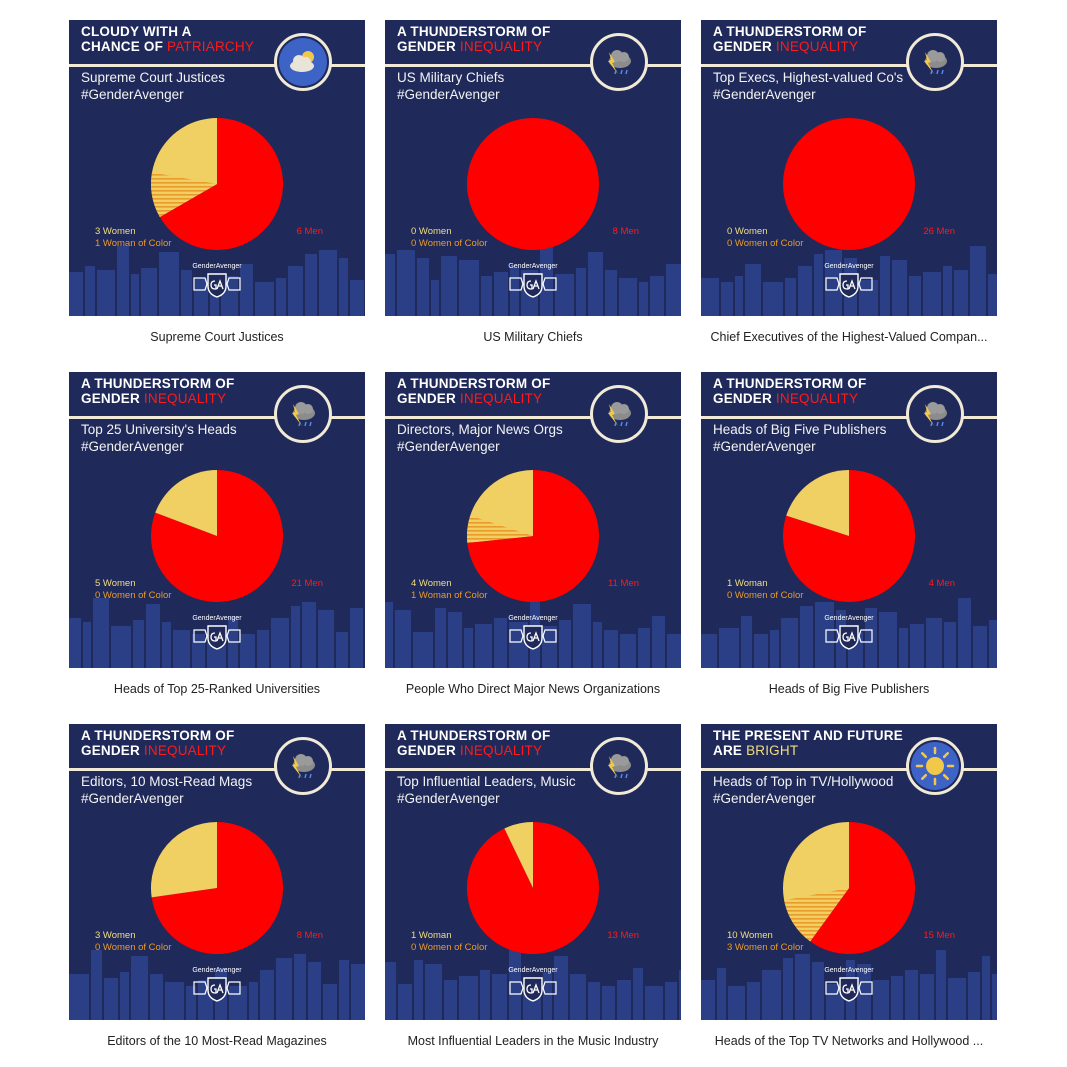 This screenshot has width=1067, height=1067. I want to click on subtitle-title: Heads of Big Five Publishers, so click(800, 429).